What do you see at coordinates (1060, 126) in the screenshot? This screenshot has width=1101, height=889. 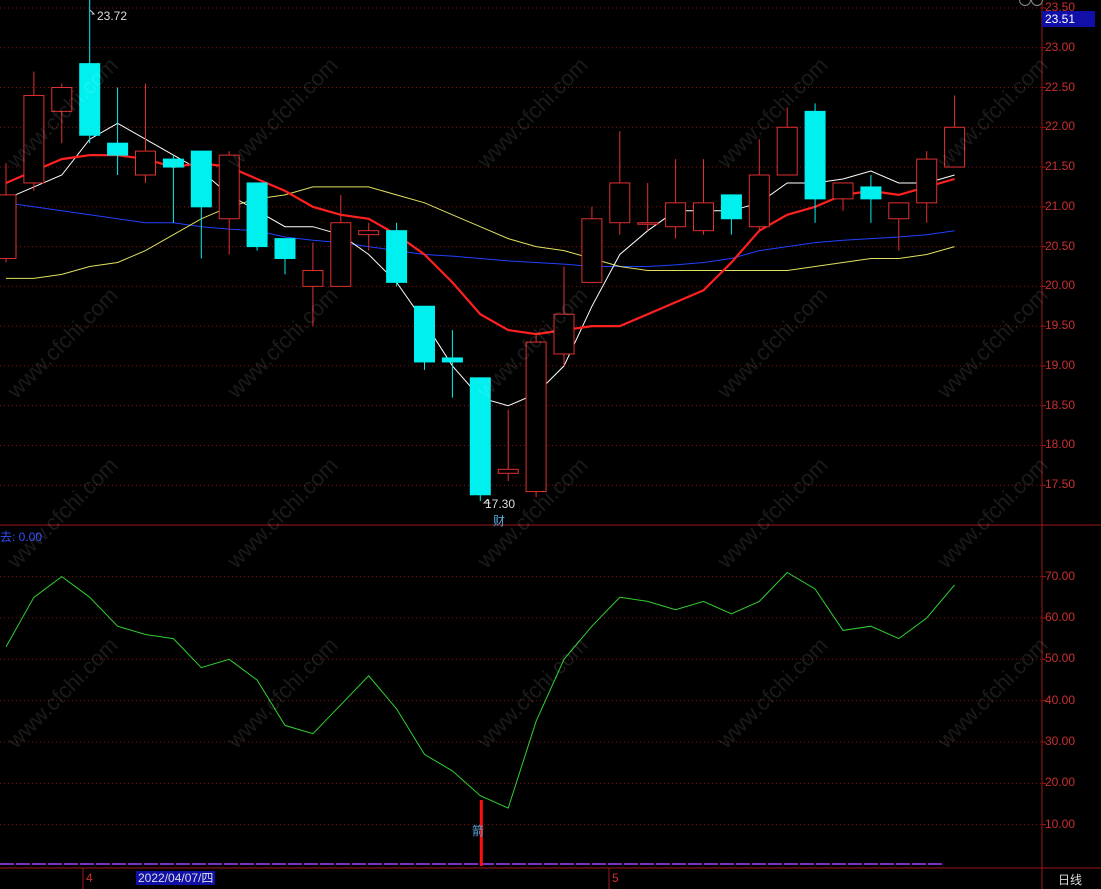 I see `y-tick-label: 22.00` at bounding box center [1060, 126].